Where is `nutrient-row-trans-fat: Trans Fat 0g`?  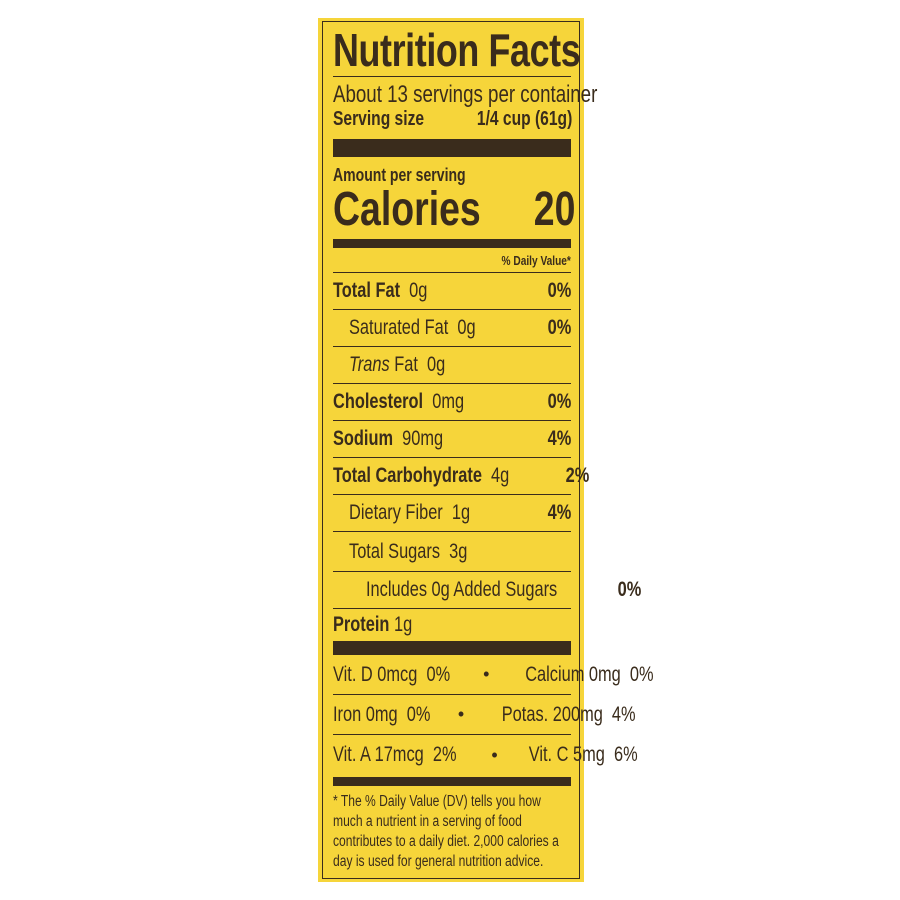
nutrient-row-trans-fat: Trans Fat 0g is located at coordinates (452, 365).